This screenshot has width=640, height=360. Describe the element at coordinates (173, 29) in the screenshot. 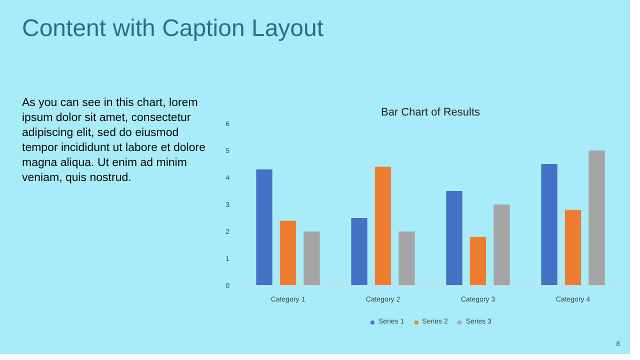

I see `text: Content with Caption Layout` at that location.